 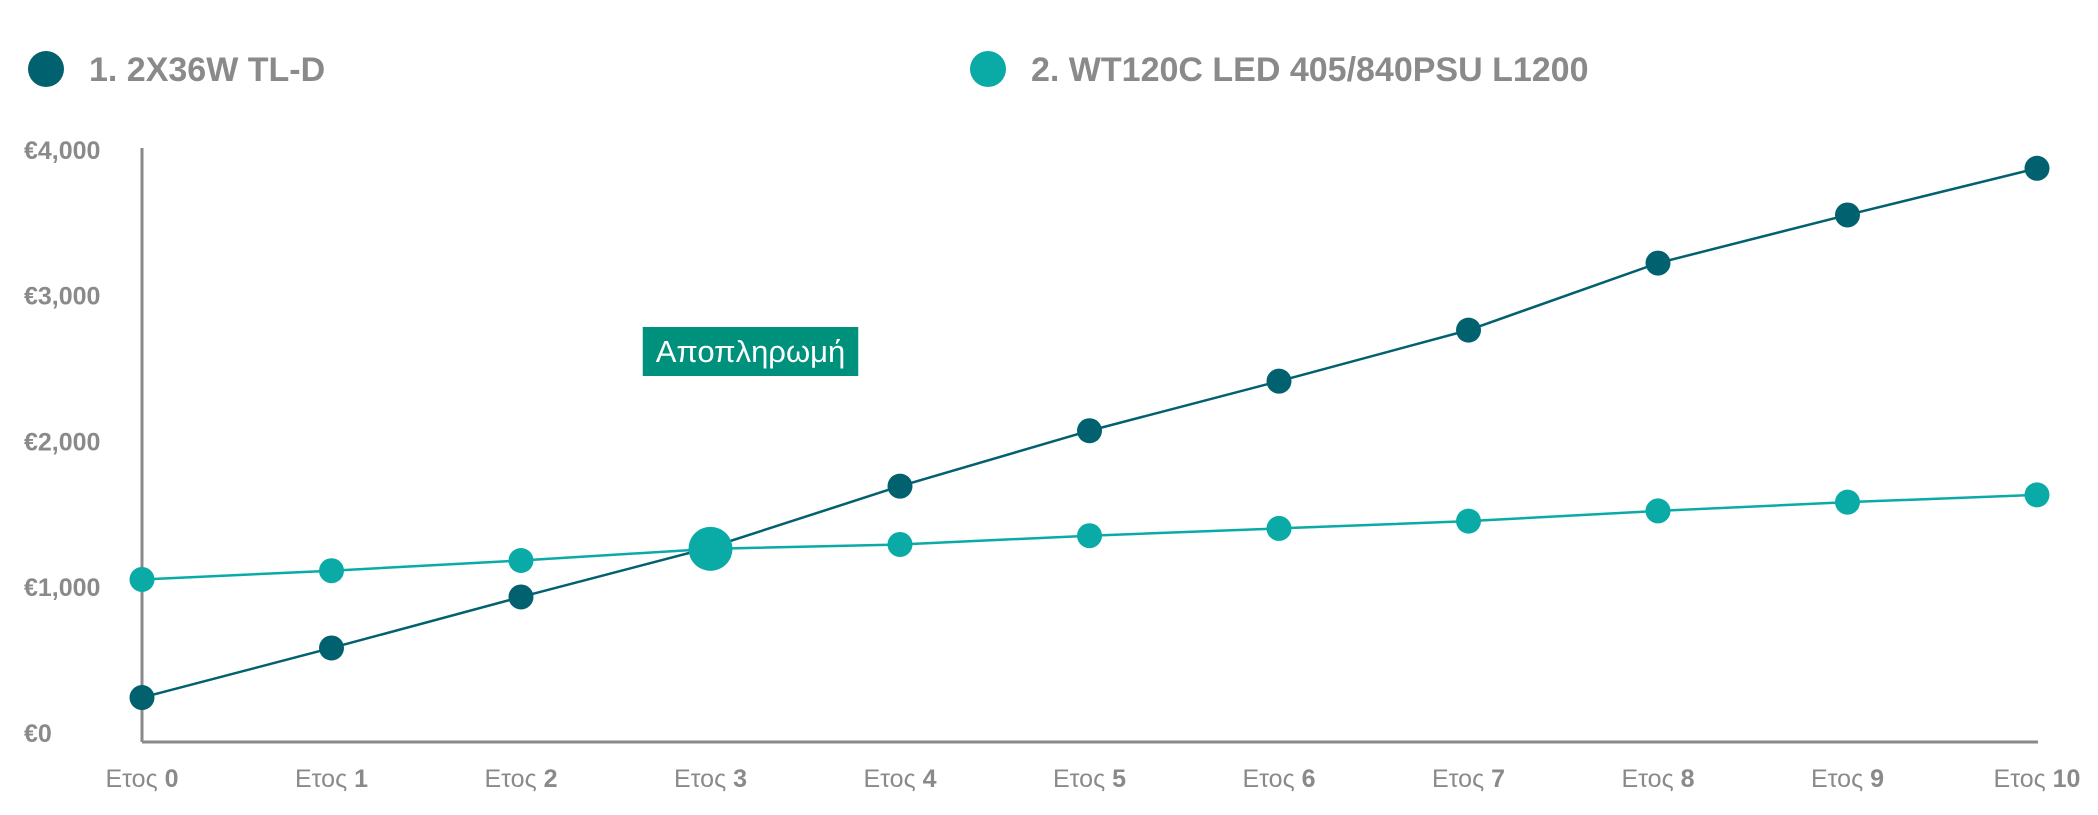 I want to click on y-tick-label: €4,000, so click(x=62, y=151).